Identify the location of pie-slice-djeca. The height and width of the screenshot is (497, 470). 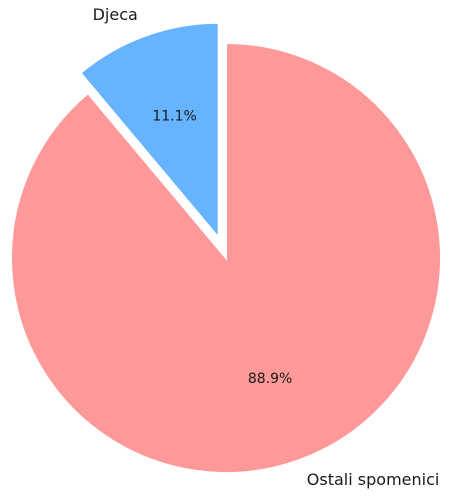
(149, 131).